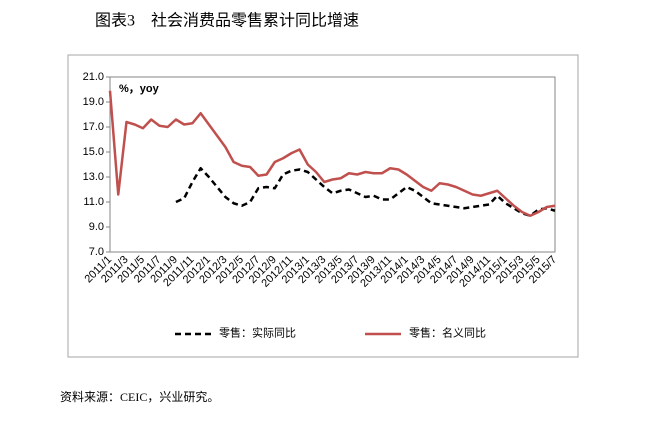 The height and width of the screenshot is (422, 661). Describe the element at coordinates (139, 396) in the screenshot. I see `source-note: 资料来源：CEIC，兴业研究。` at that location.